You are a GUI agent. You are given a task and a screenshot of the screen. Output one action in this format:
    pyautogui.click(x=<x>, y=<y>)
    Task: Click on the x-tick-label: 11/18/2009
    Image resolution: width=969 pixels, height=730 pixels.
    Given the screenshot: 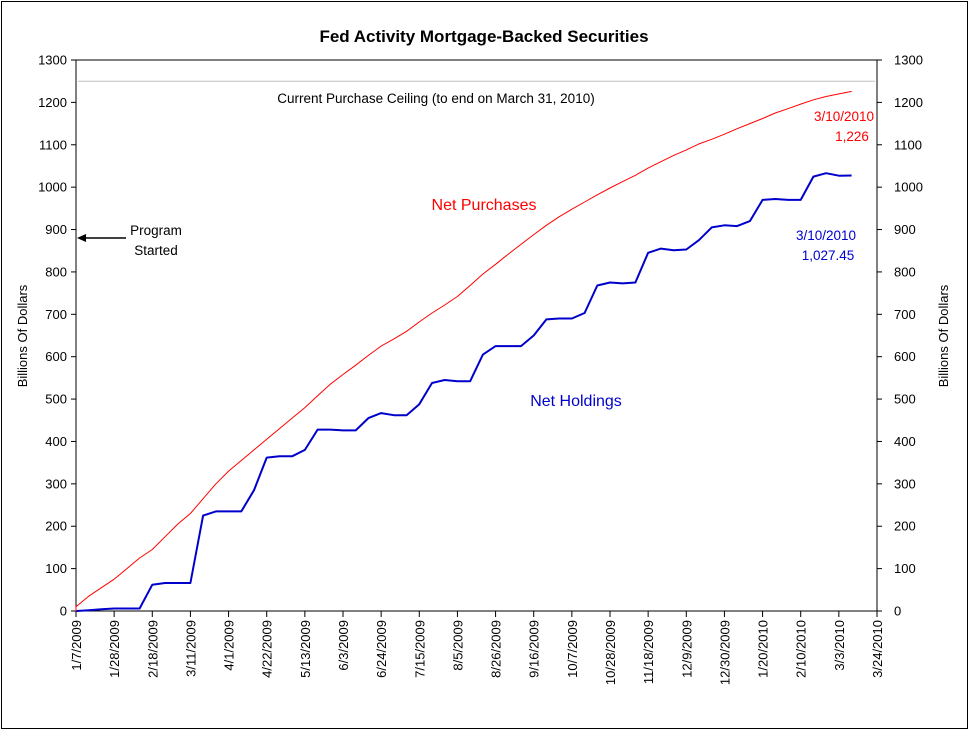 What is the action you would take?
    pyautogui.click(x=648, y=652)
    